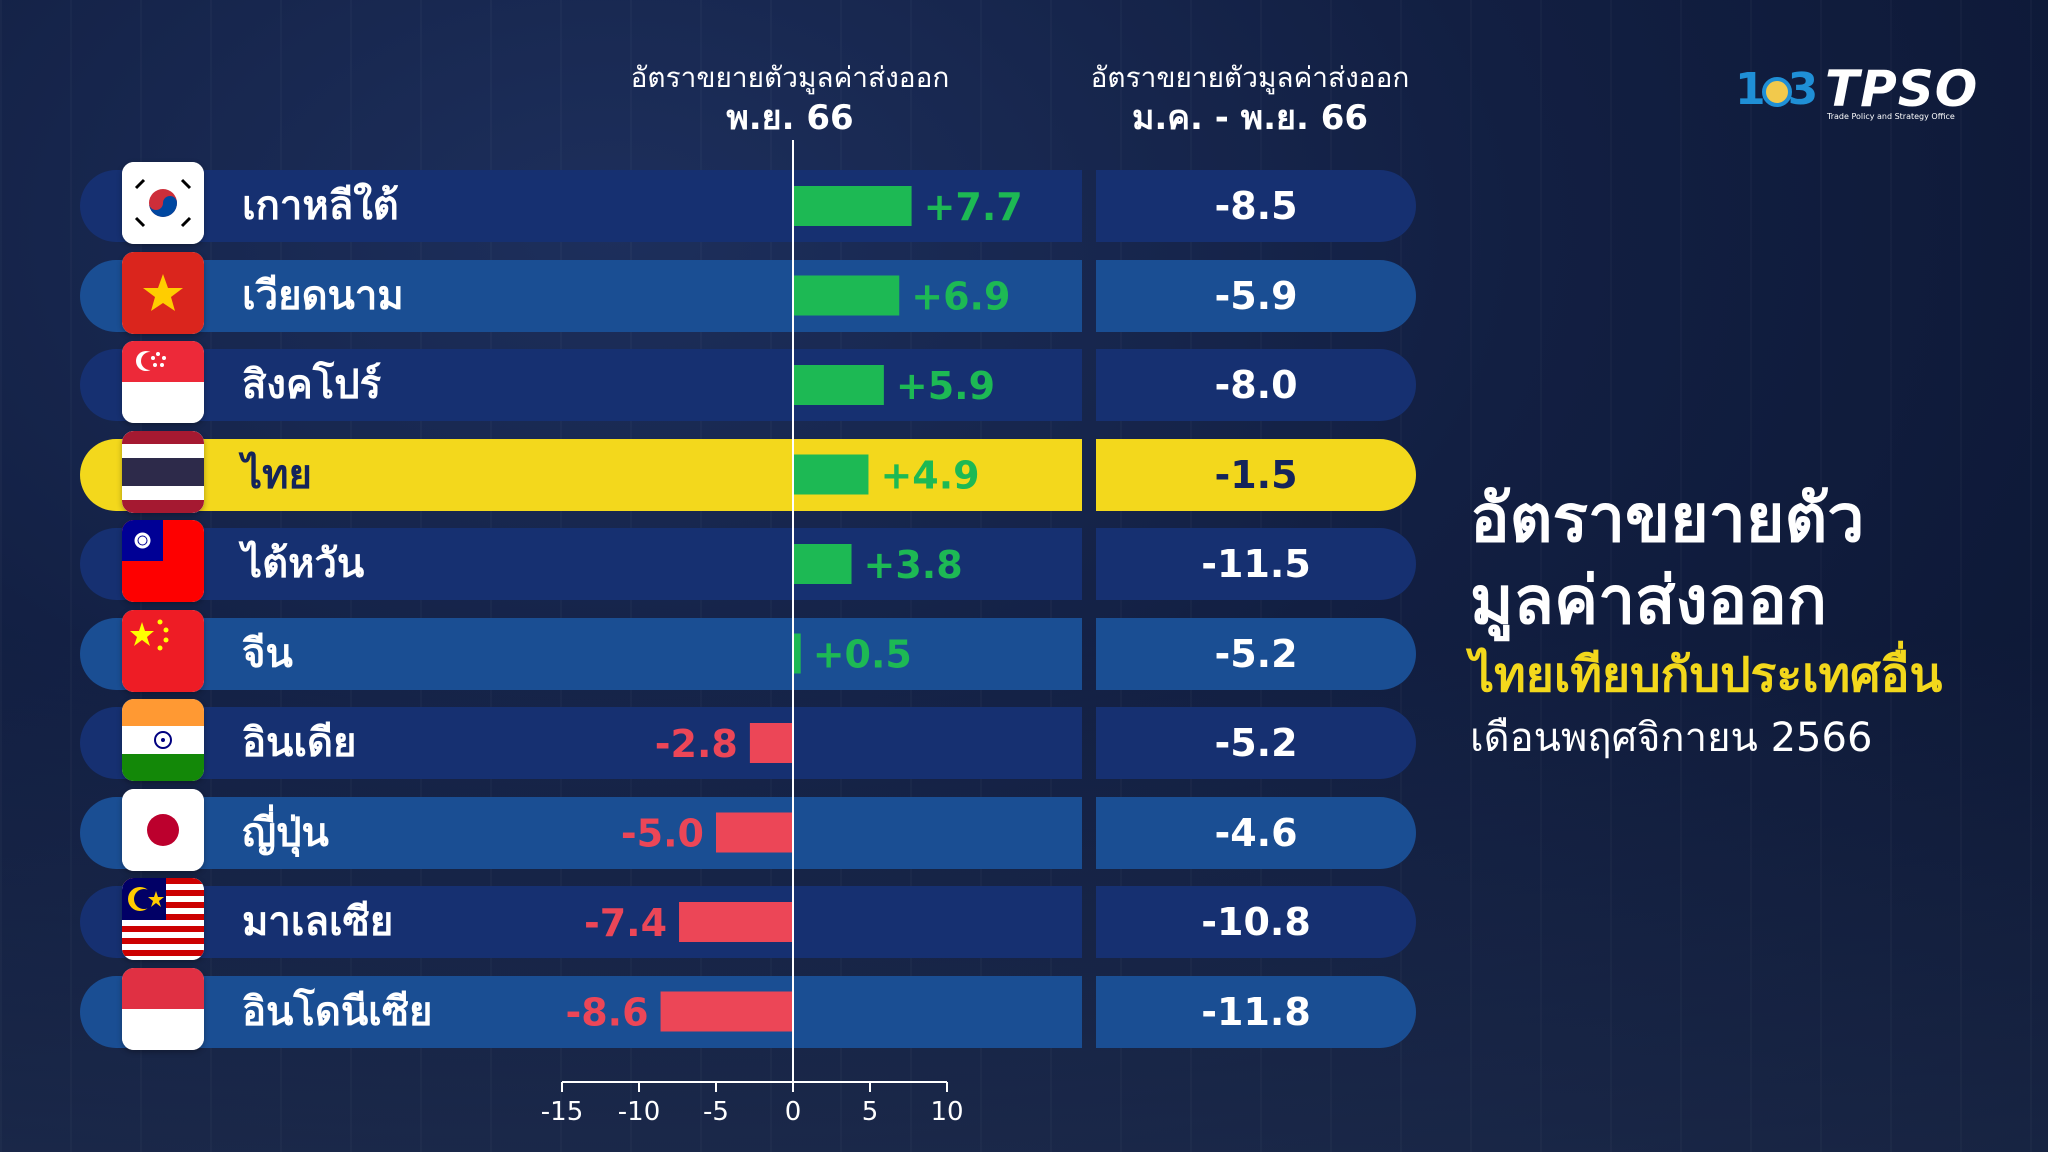 The height and width of the screenshot is (1152, 2048). Describe the element at coordinates (1671, 738) in the screenshot. I see `side-title-line4: เดือนพฤศจิกายน 2566` at that location.